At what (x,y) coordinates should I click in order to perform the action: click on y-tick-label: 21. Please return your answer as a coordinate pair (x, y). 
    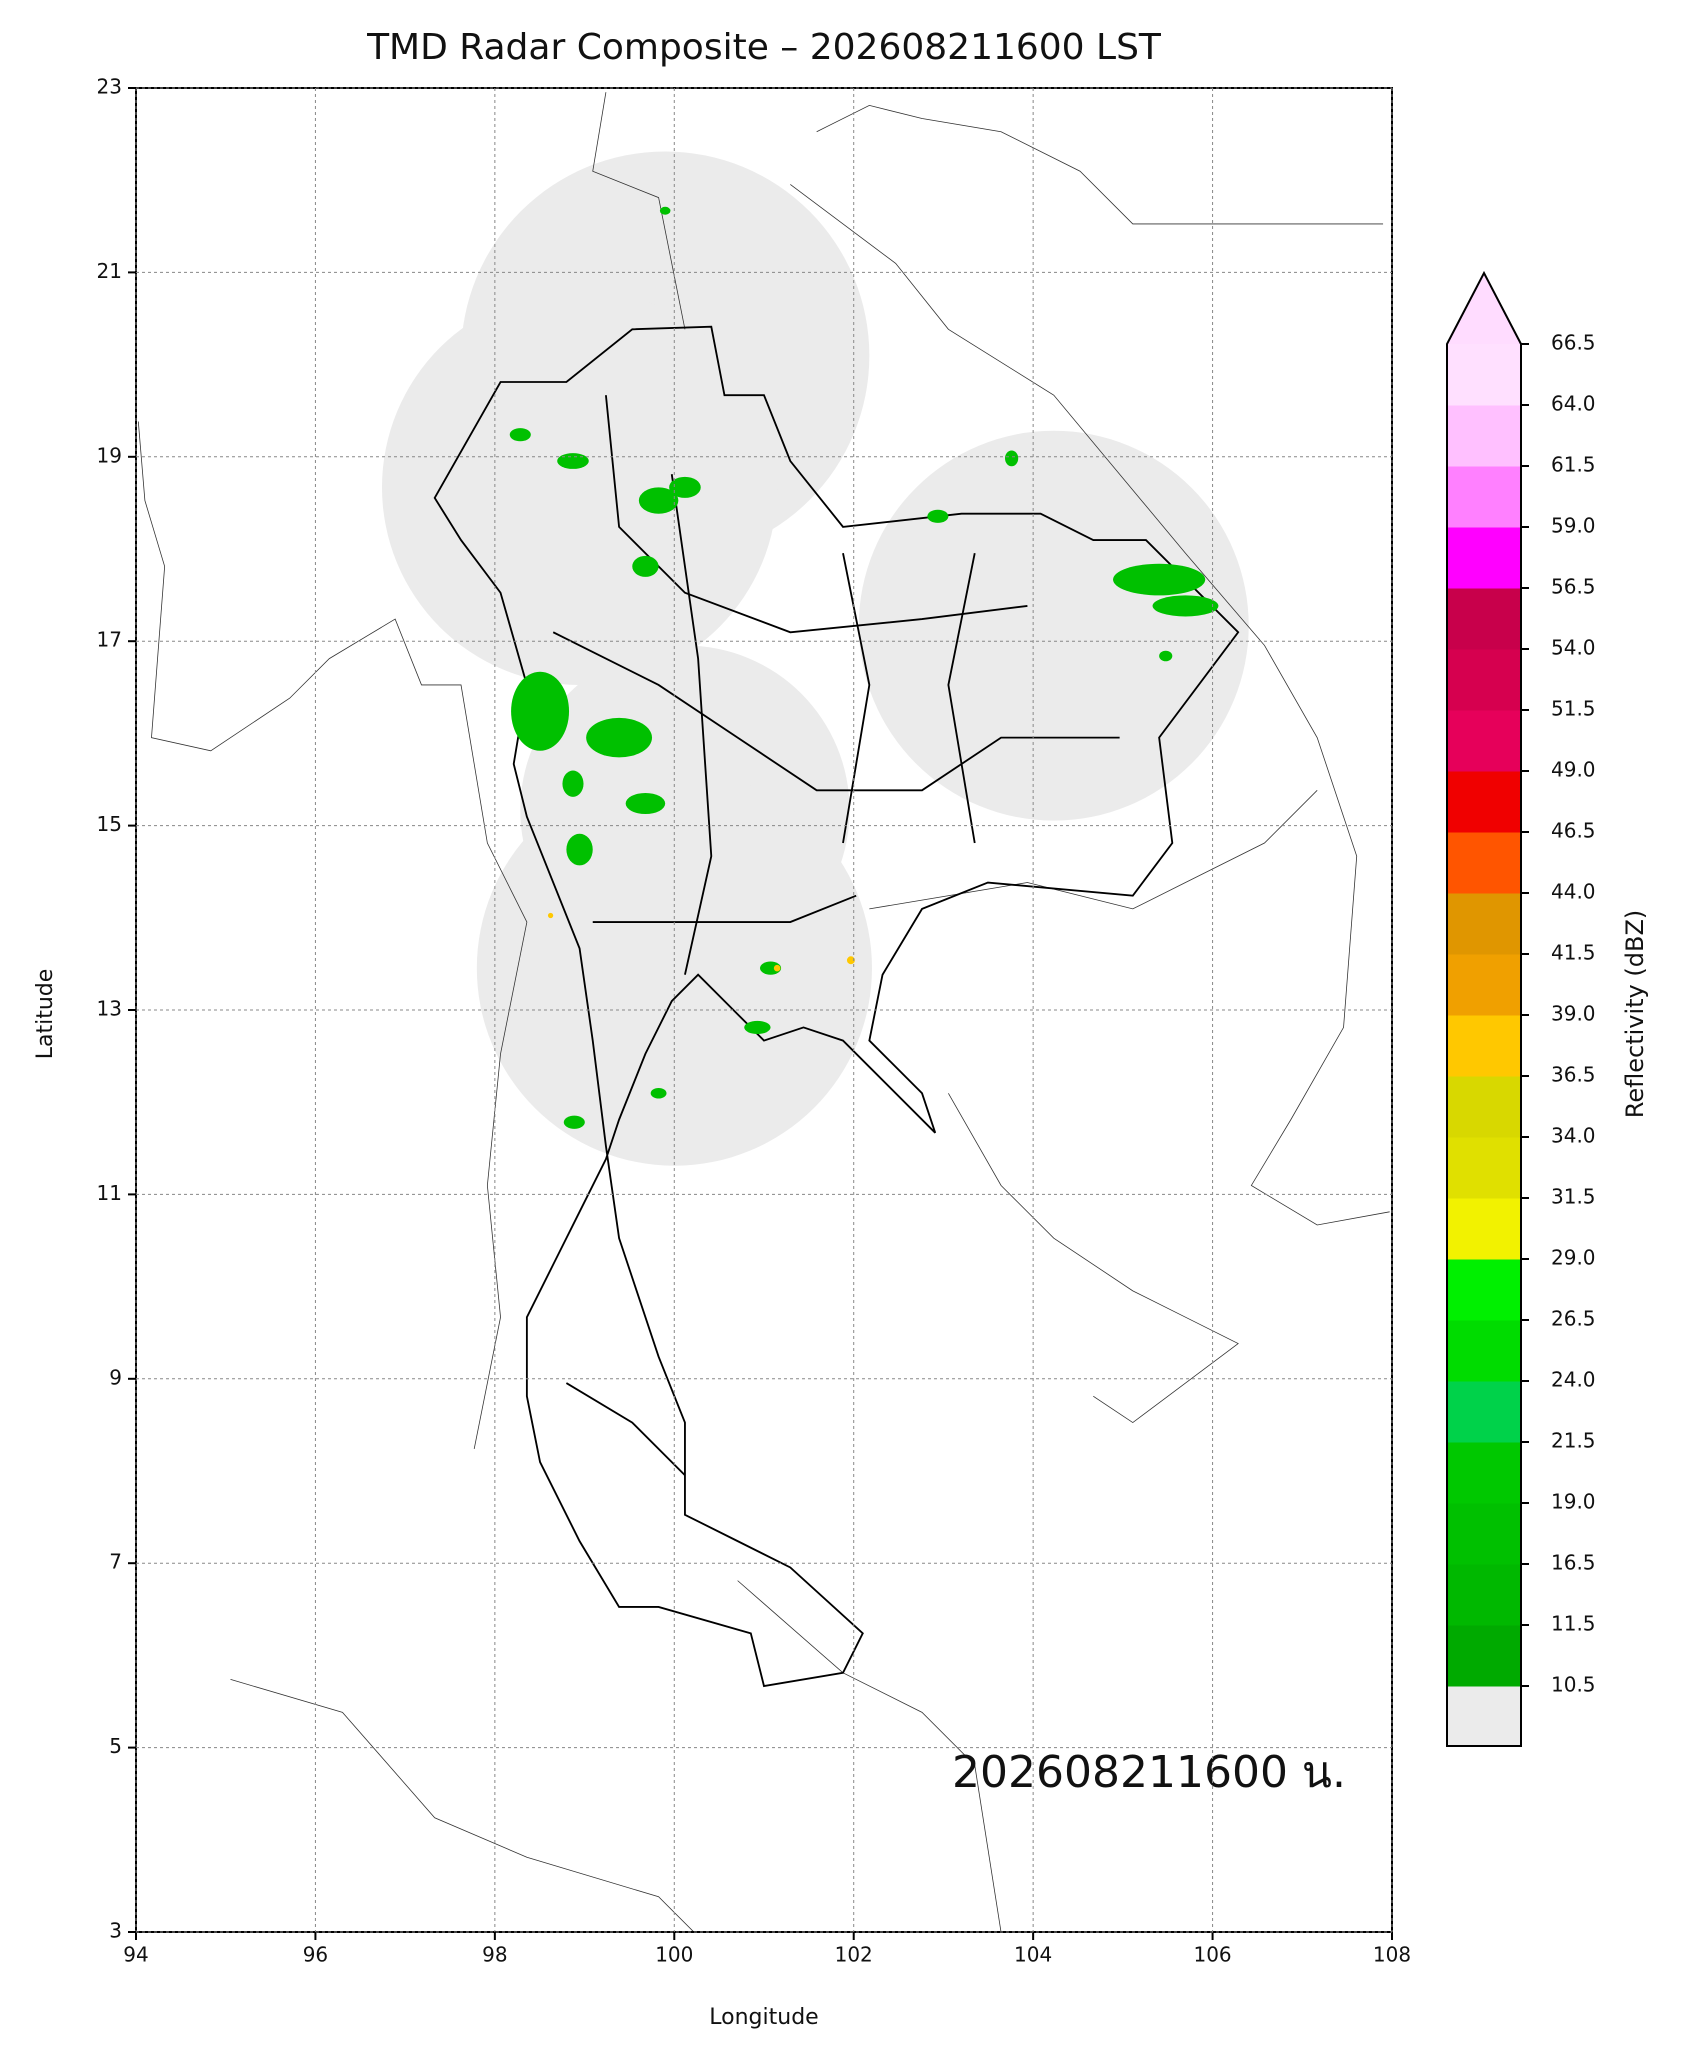
    Looking at the image, I should click on (109, 271).